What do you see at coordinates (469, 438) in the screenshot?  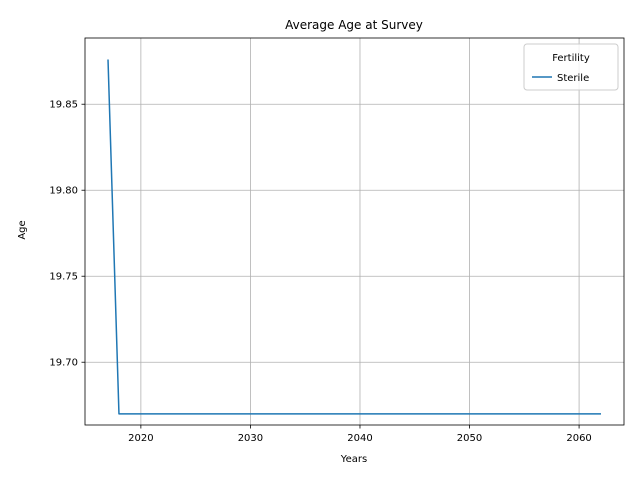 I see `x-tick-label: 2050` at bounding box center [469, 438].